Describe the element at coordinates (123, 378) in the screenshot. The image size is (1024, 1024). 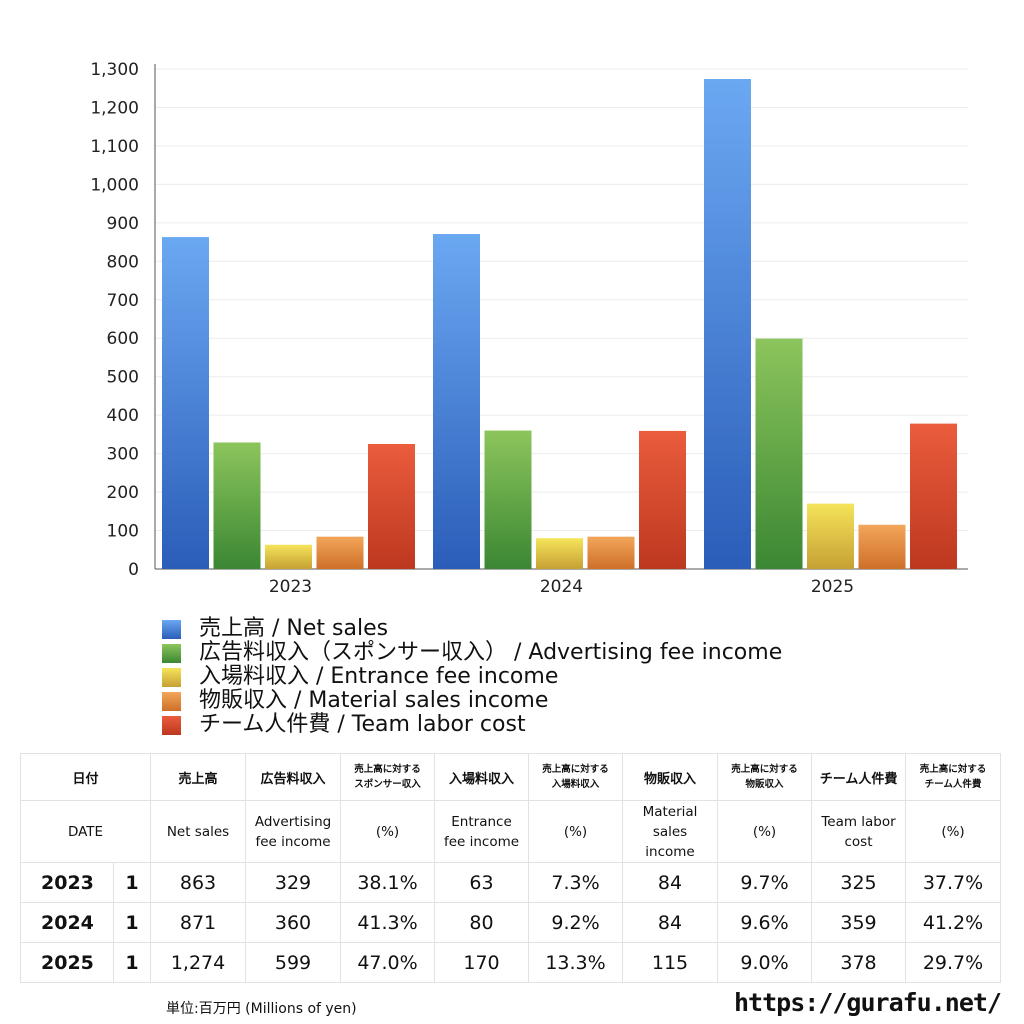
I see `y-tick-label: 500` at that location.